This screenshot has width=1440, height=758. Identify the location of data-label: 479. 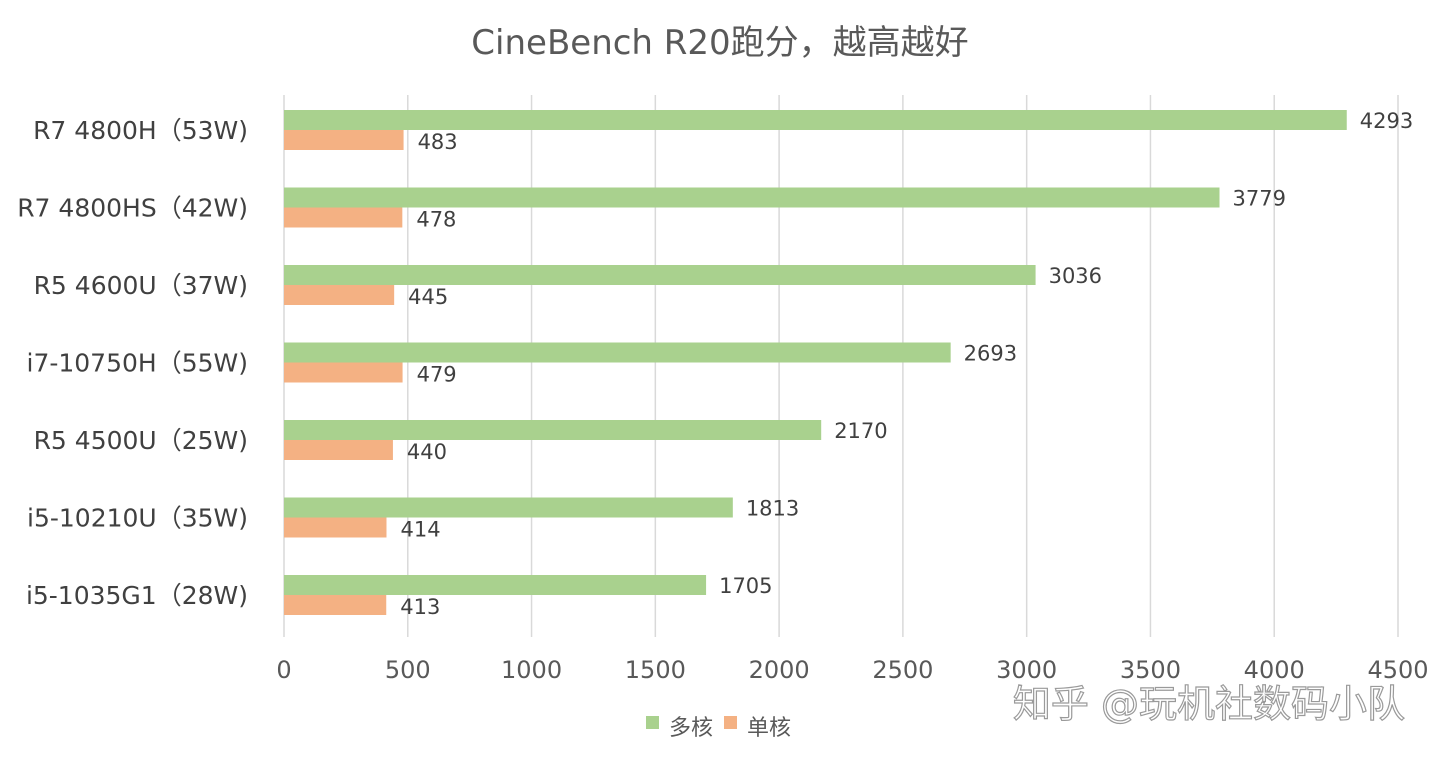
(437, 375).